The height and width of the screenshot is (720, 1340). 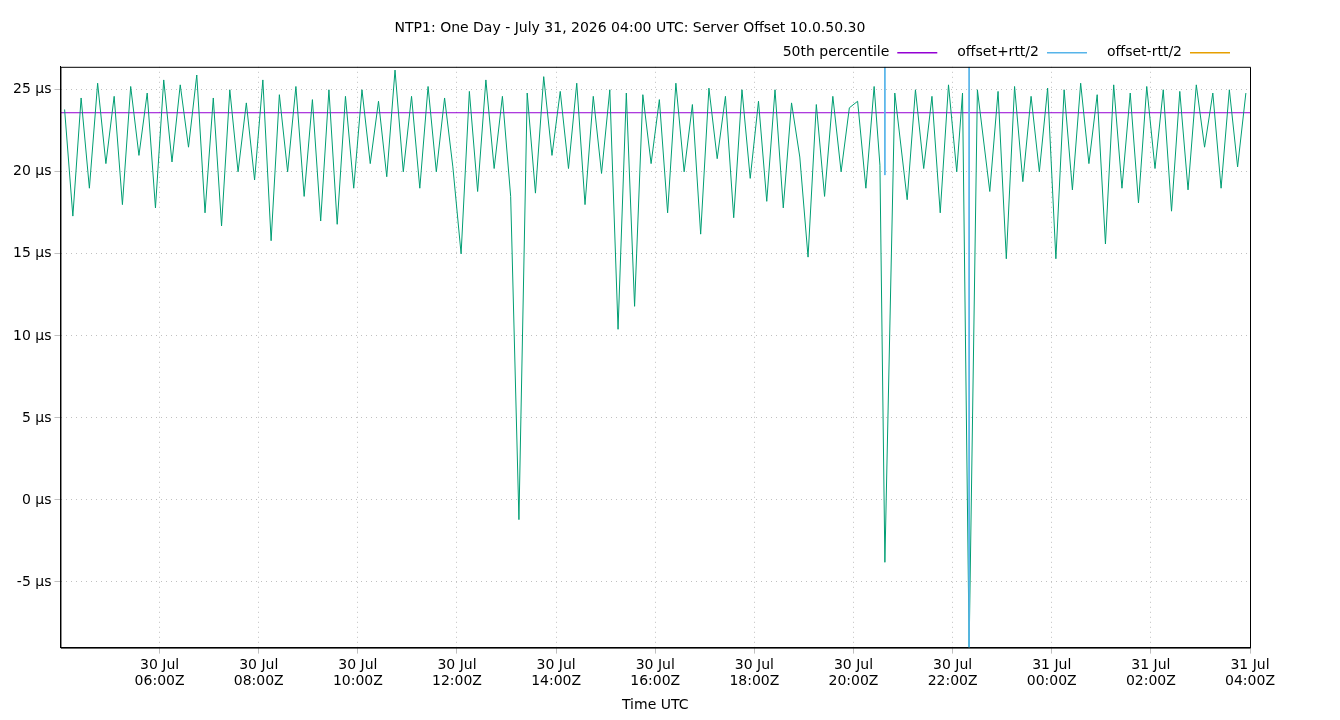 What do you see at coordinates (32, 334) in the screenshot?
I see `y-tick-label: 10 µs` at bounding box center [32, 334].